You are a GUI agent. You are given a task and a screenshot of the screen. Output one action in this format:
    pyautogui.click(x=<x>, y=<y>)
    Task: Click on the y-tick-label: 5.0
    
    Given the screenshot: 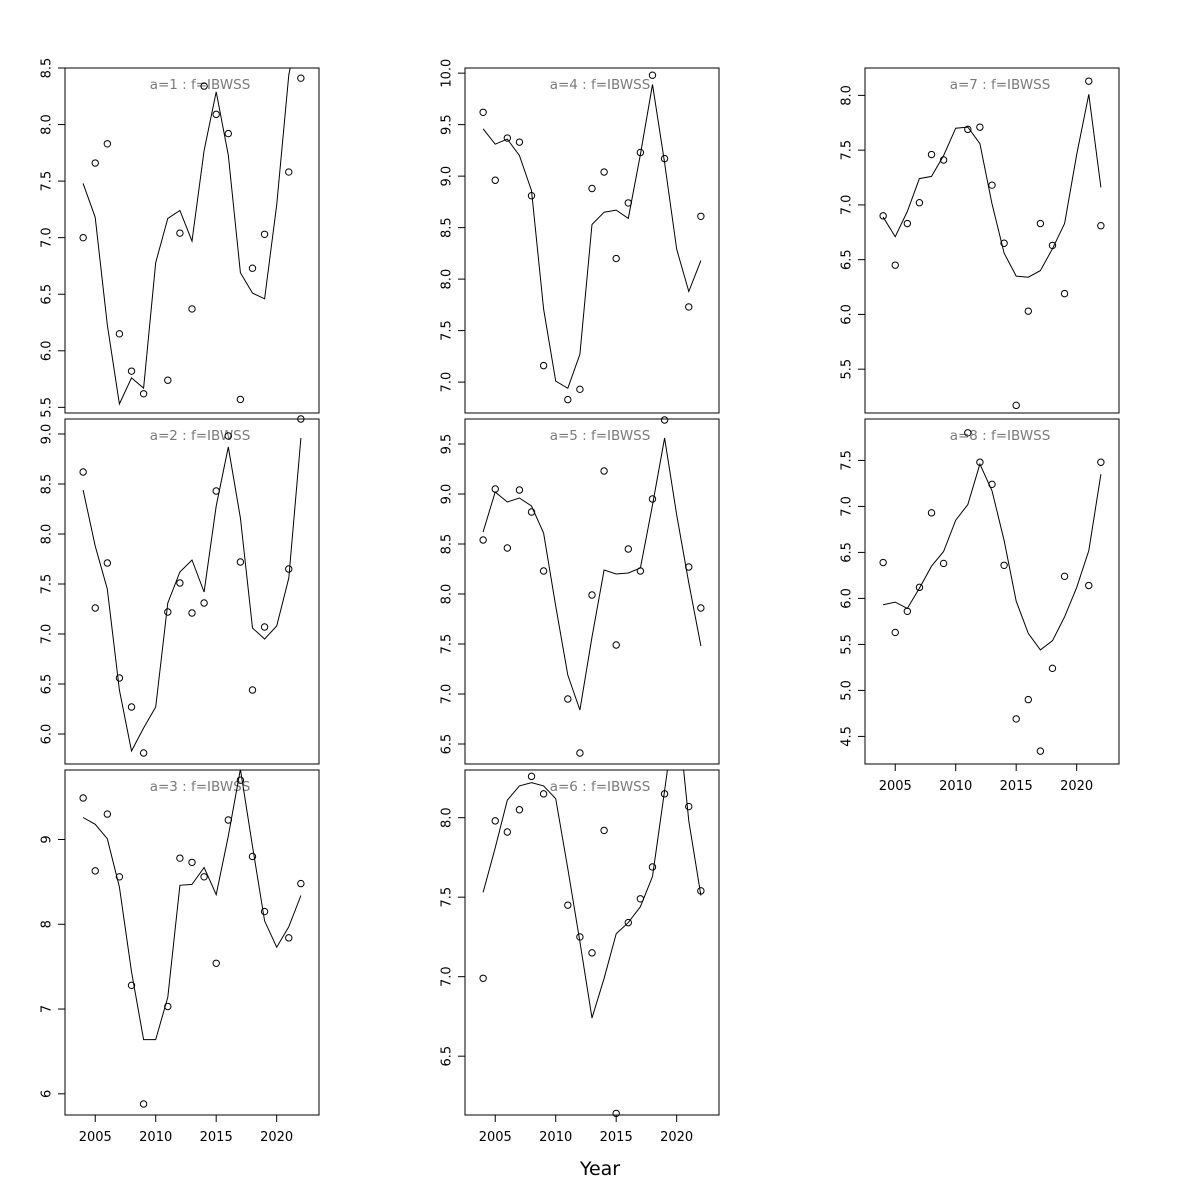 What is the action you would take?
    pyautogui.click(x=847, y=690)
    